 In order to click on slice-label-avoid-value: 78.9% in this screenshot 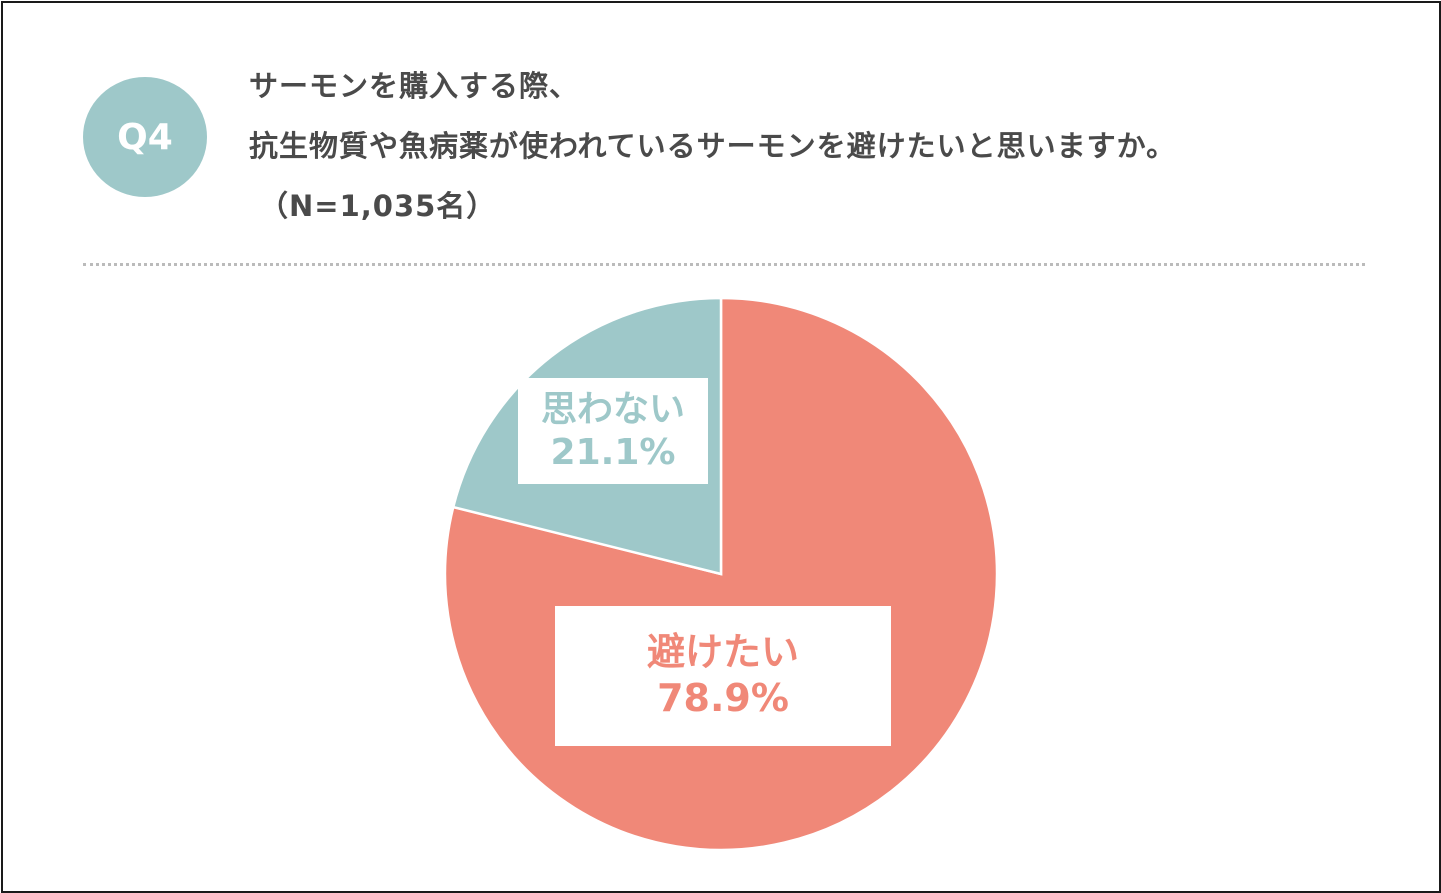, I will do `click(723, 698)`.